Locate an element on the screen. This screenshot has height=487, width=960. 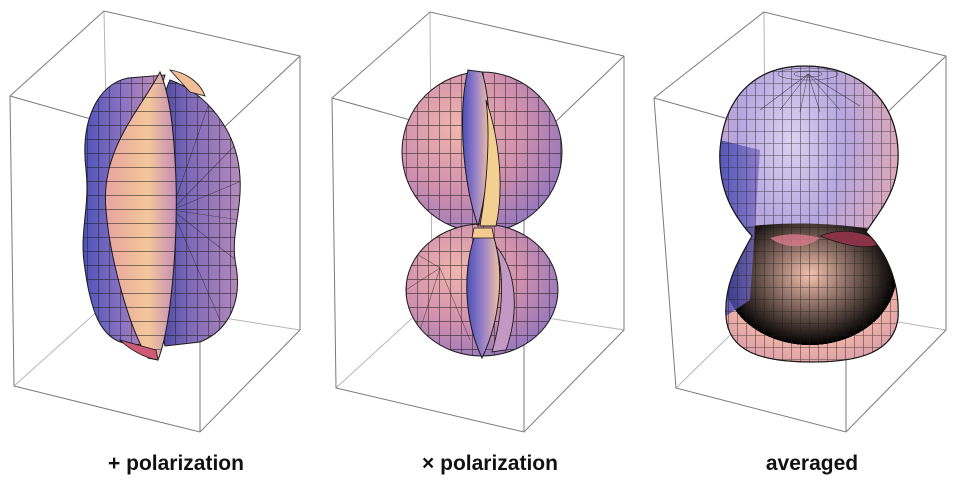
averaged-lobe-surface is located at coordinates (809, 214).